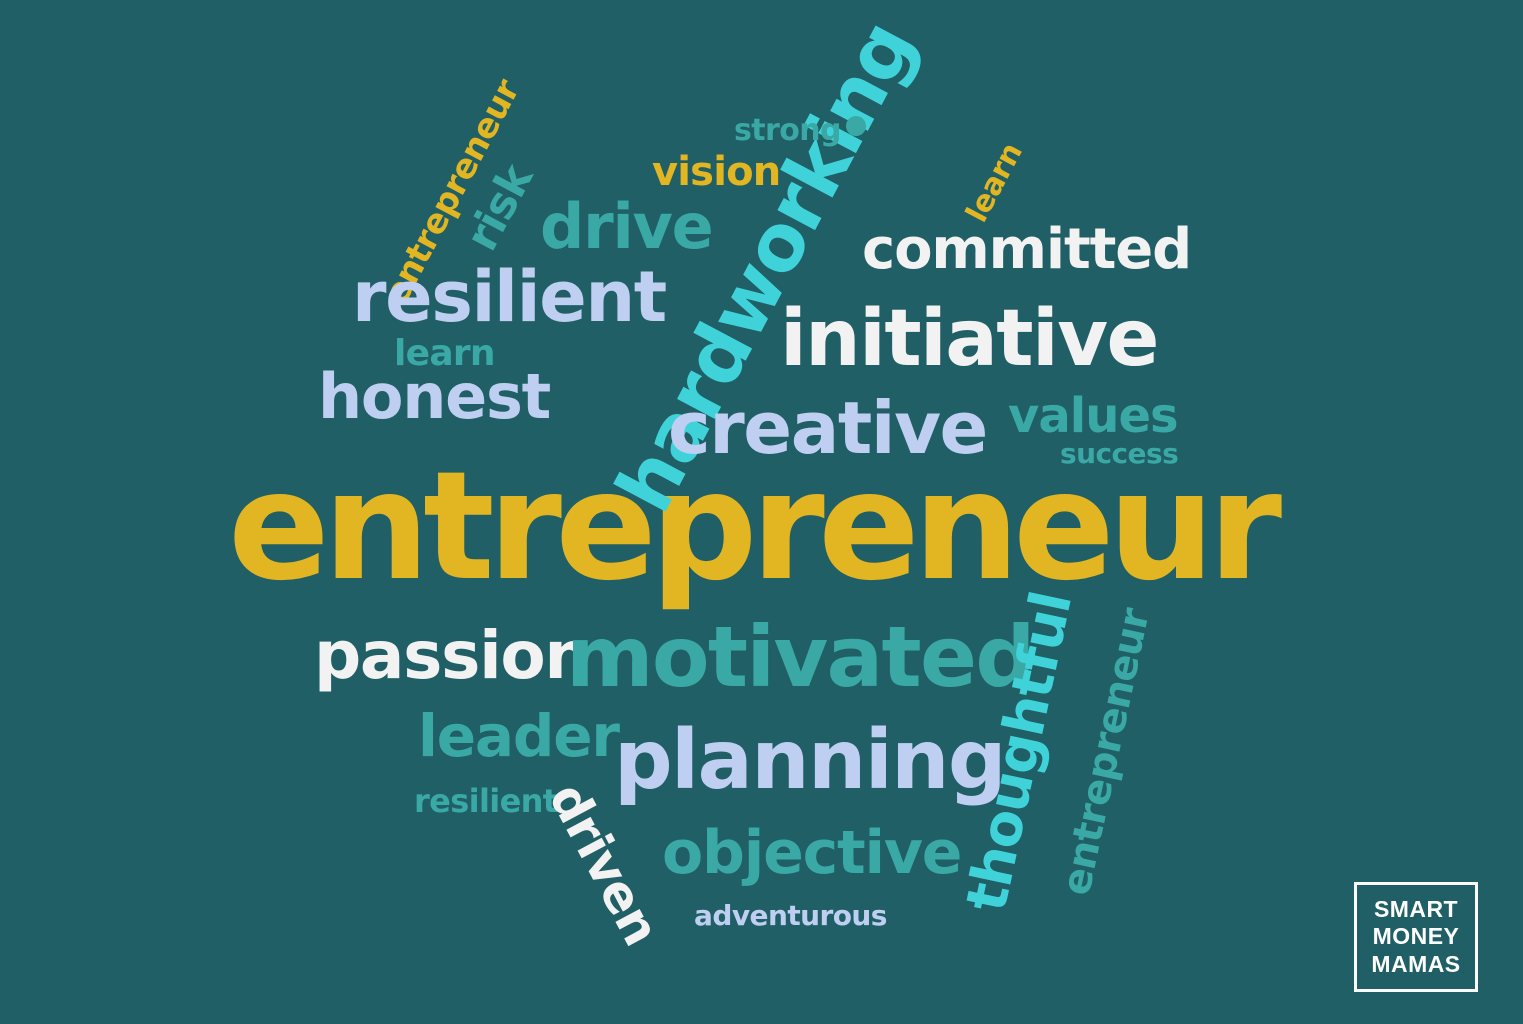  Describe the element at coordinates (1027, 249) in the screenshot. I see `word-committed: committed` at that location.